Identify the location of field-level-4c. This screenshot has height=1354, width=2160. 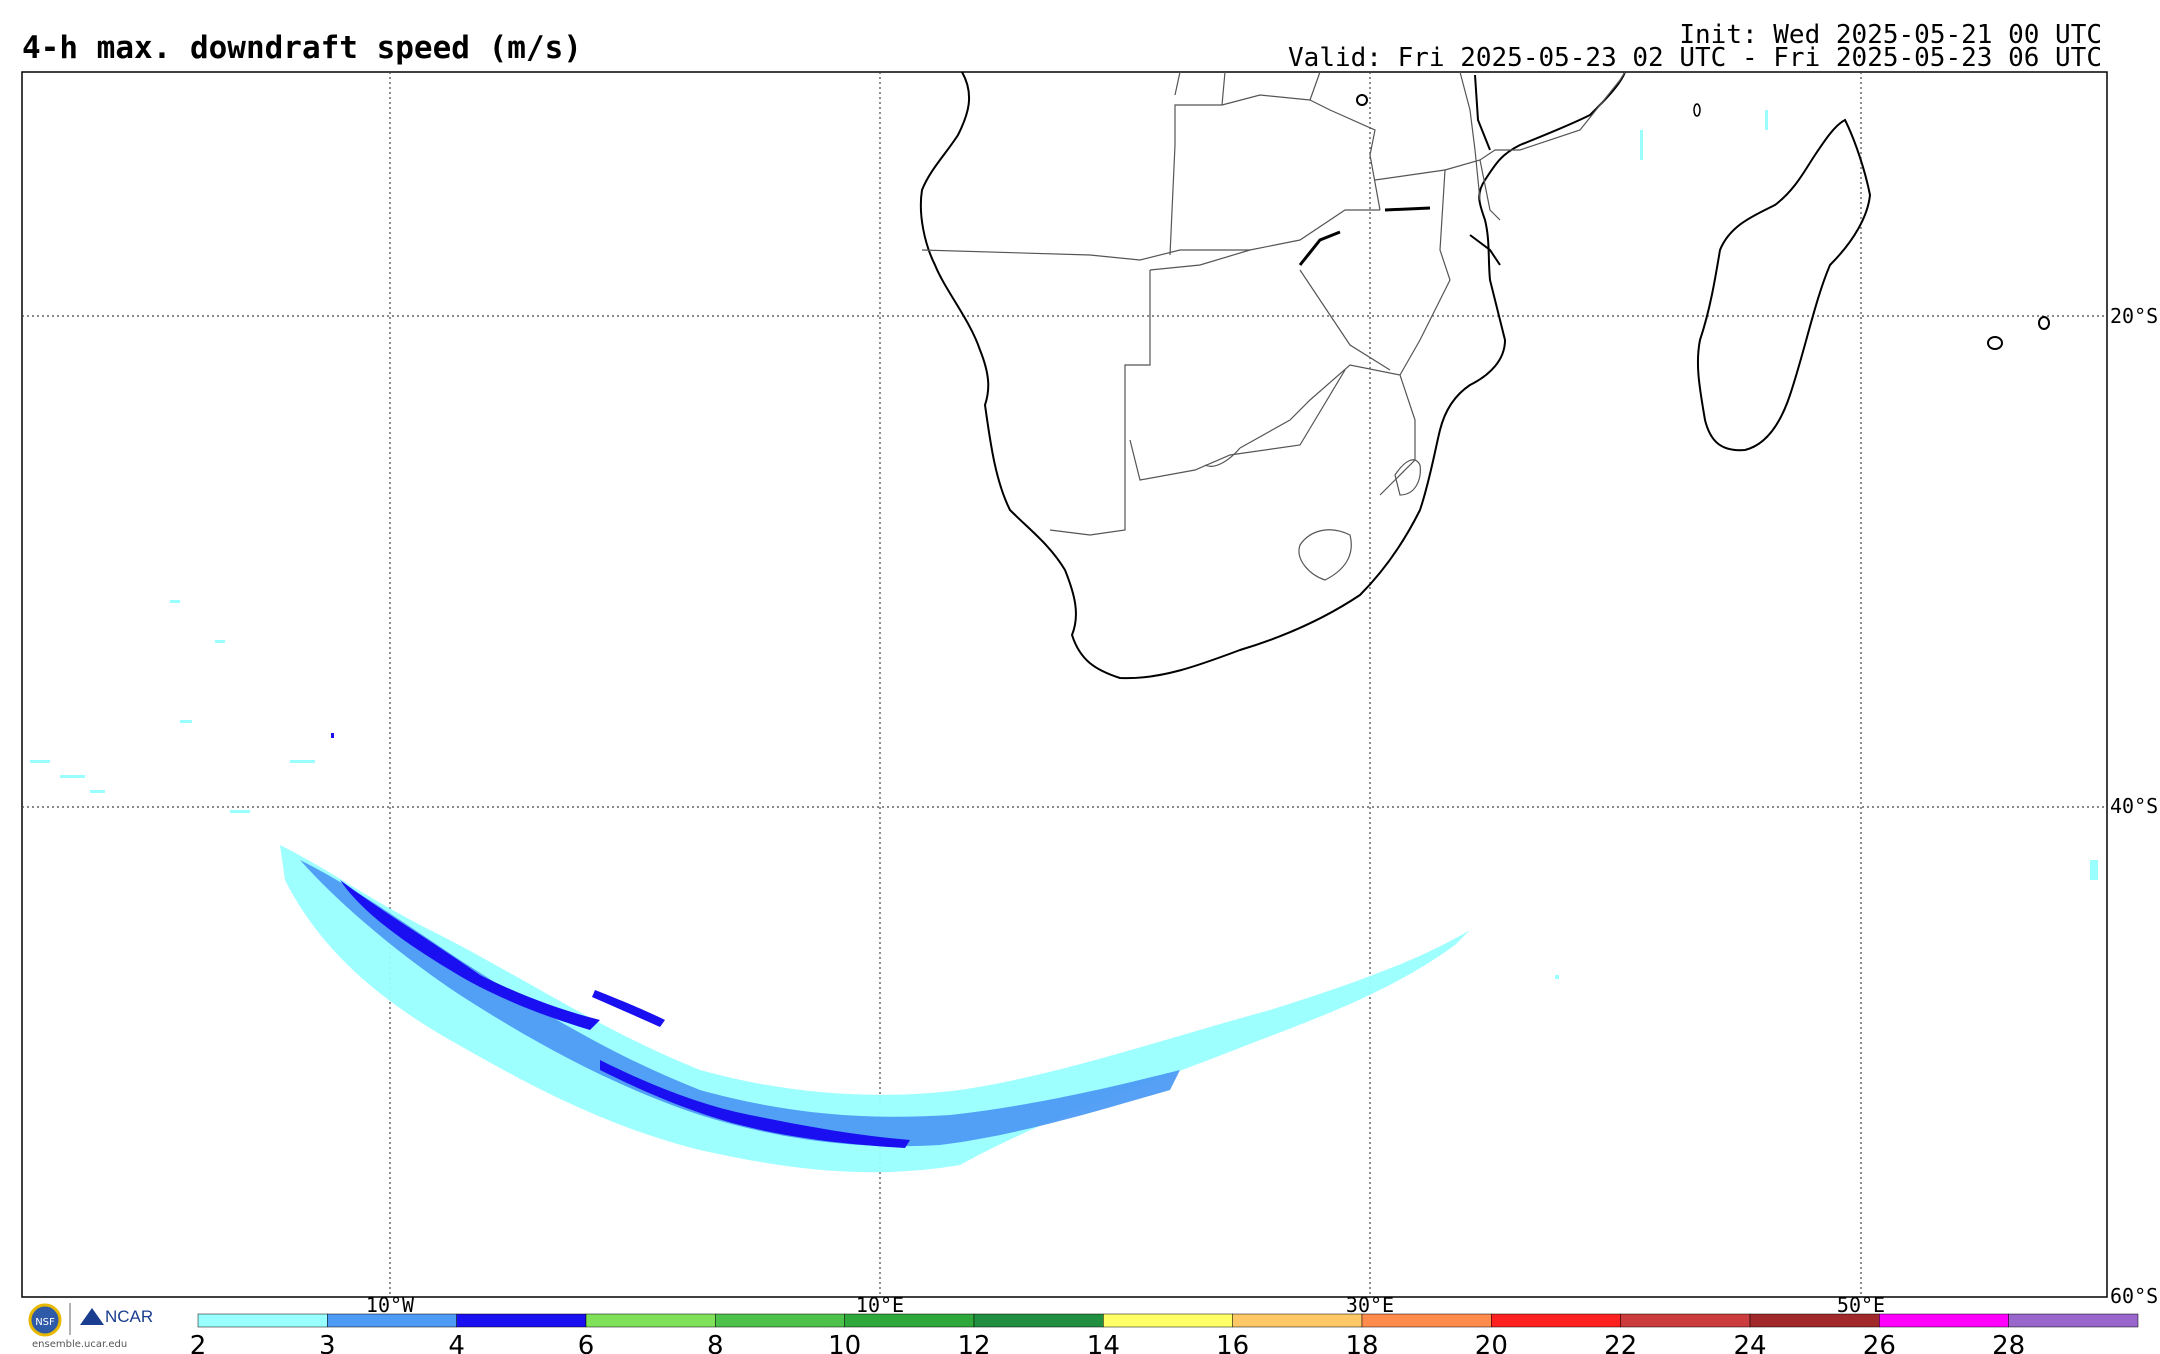
(628, 1008).